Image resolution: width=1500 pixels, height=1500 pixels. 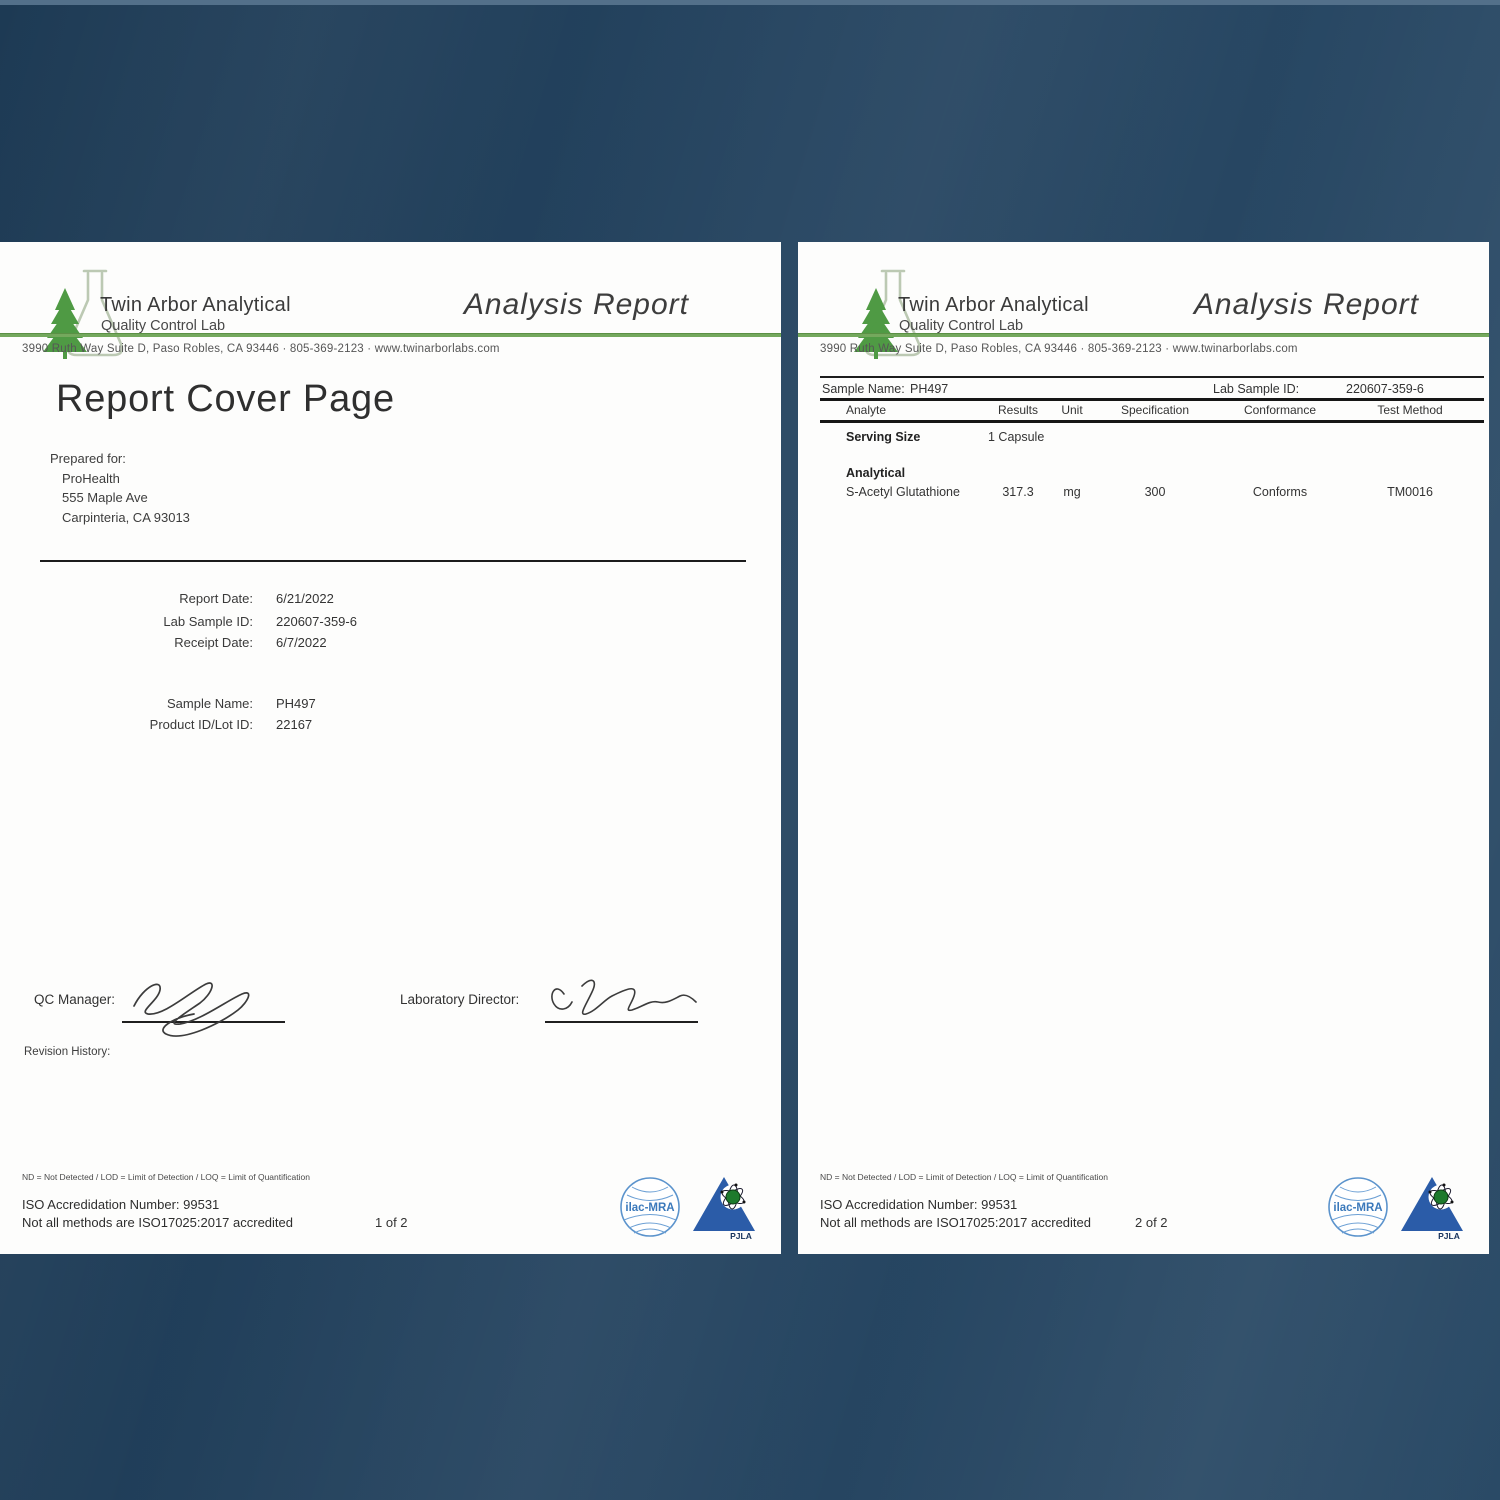 What do you see at coordinates (75, 999) in the screenshot?
I see `qc-manager-label: QC Manager:` at bounding box center [75, 999].